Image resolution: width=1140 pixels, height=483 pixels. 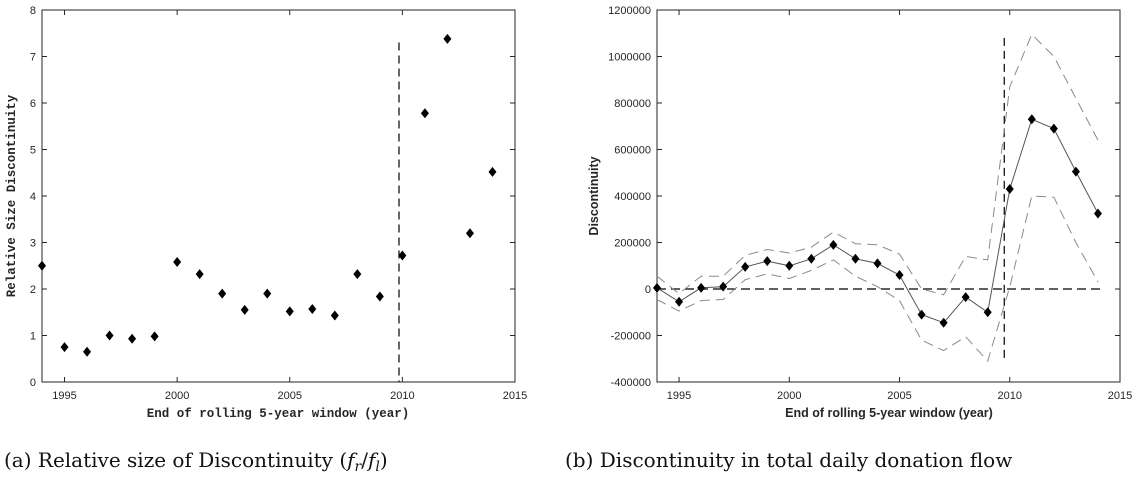 What do you see at coordinates (64, 396) in the screenshot?
I see `panel-a-x-tick-label: 1995` at bounding box center [64, 396].